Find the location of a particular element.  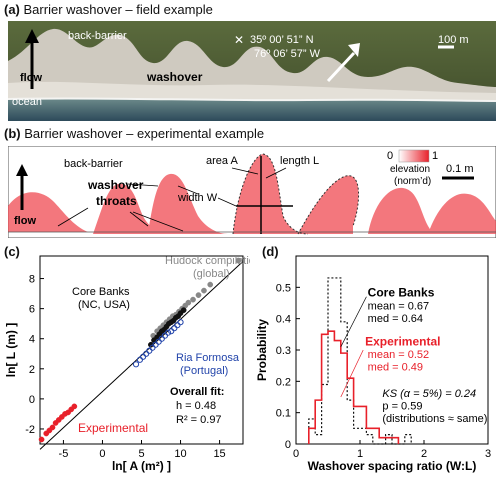

y-axis-label-c: ln[ L (m) ] is located at coordinates (11, 350).